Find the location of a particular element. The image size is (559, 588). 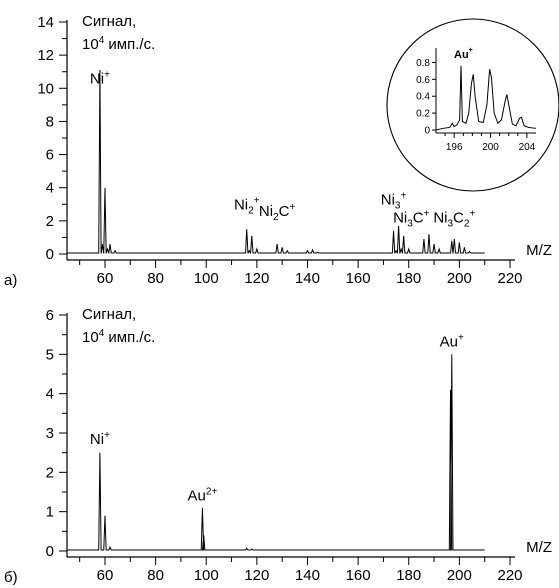

panel-label: б) is located at coordinates (11, 577).